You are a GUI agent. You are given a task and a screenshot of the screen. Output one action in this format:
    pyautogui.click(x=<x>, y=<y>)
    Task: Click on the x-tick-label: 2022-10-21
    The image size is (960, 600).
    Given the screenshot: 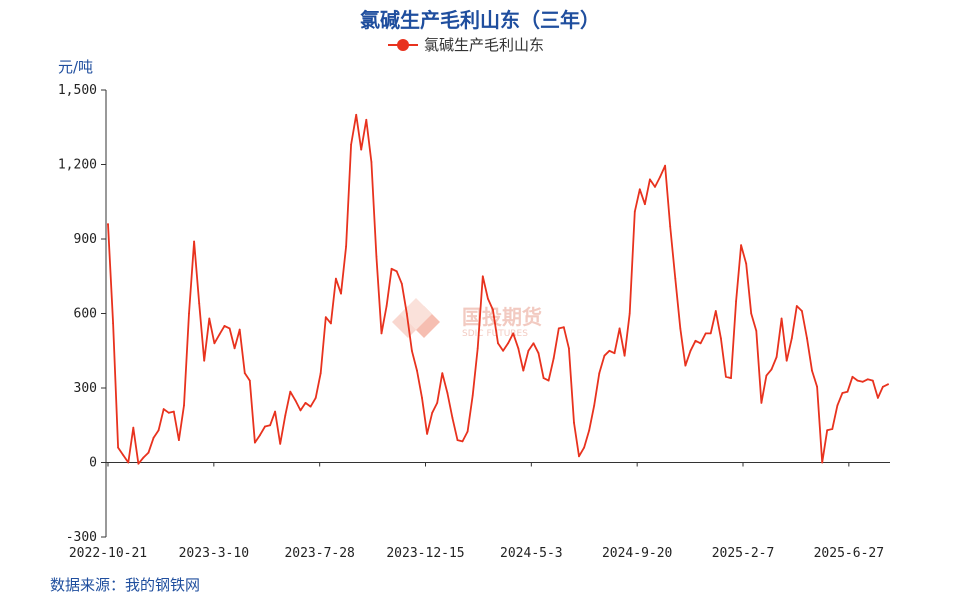 What is the action you would take?
    pyautogui.click(x=108, y=553)
    